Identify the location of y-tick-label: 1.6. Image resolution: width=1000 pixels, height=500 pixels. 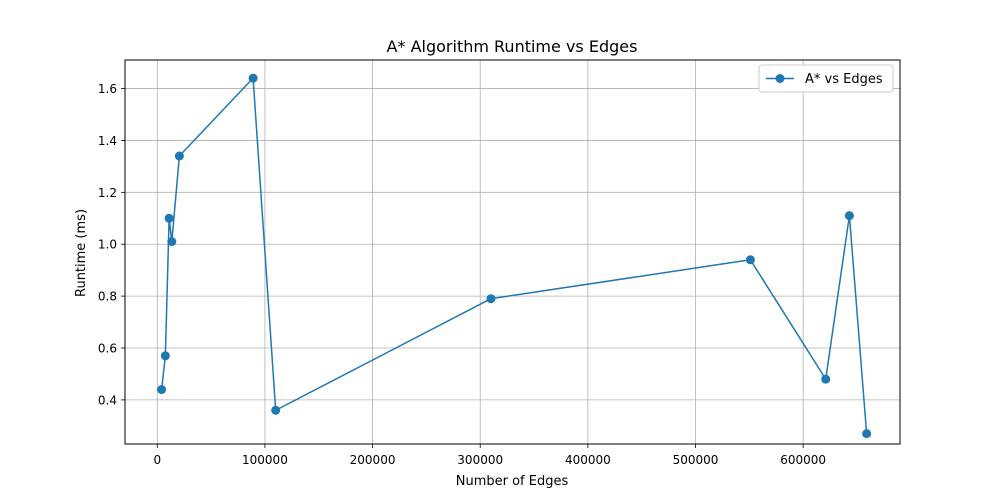
(107, 89).